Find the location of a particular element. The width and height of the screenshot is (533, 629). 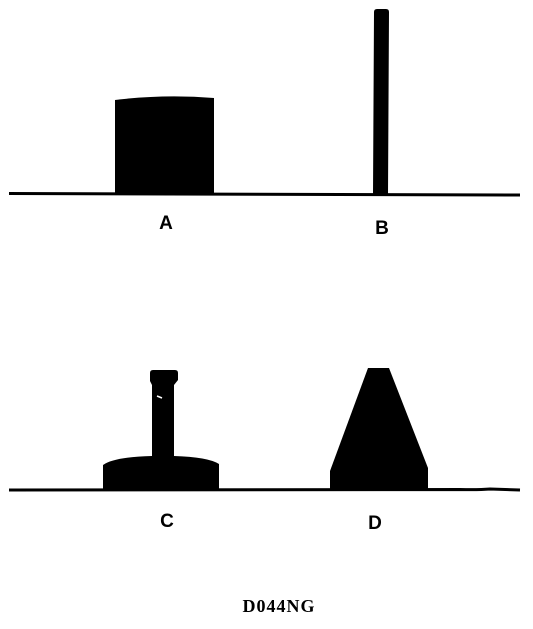

shape-a is located at coordinates (164, 145).